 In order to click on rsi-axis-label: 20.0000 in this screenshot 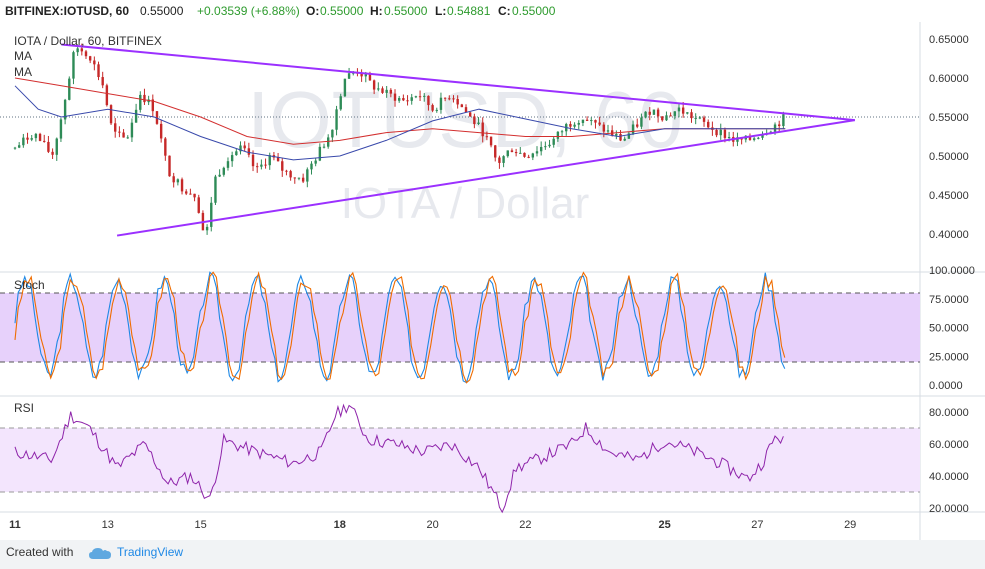, I will do `click(949, 509)`.